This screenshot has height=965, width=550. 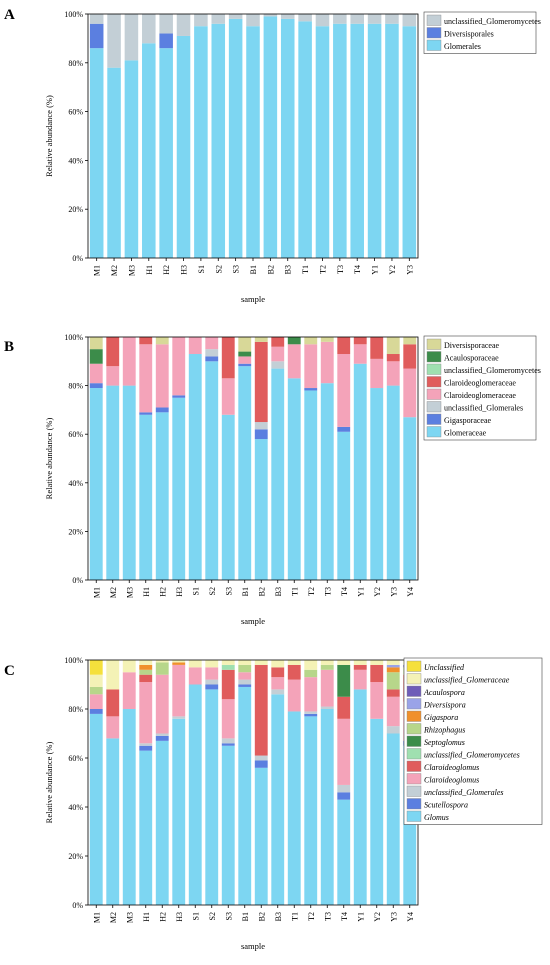 What do you see at coordinates (77, 258) in the screenshot?
I see `y-tick-label: 0%` at bounding box center [77, 258].